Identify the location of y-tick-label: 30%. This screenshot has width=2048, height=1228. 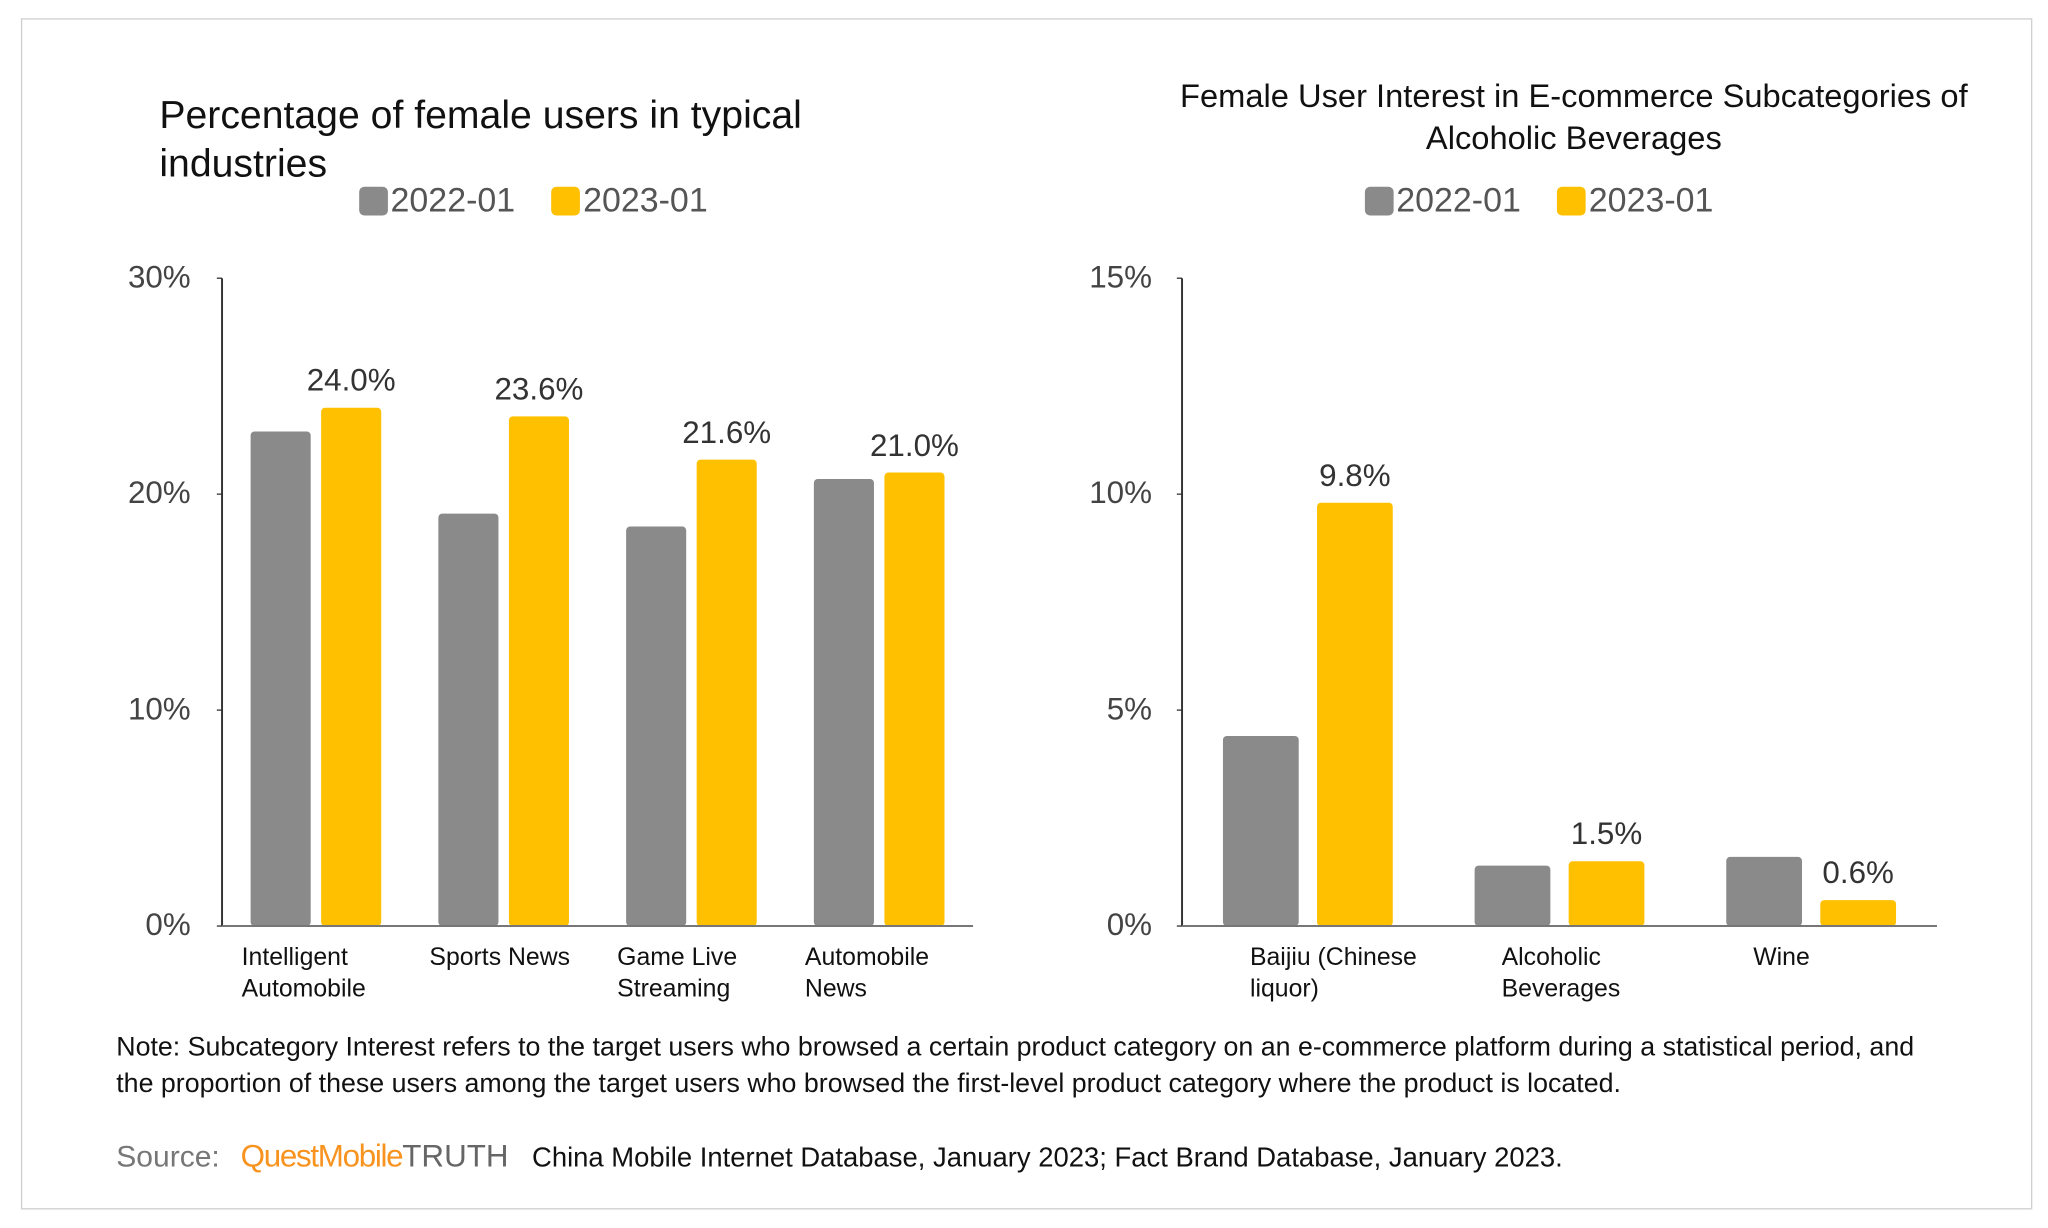
(159, 277).